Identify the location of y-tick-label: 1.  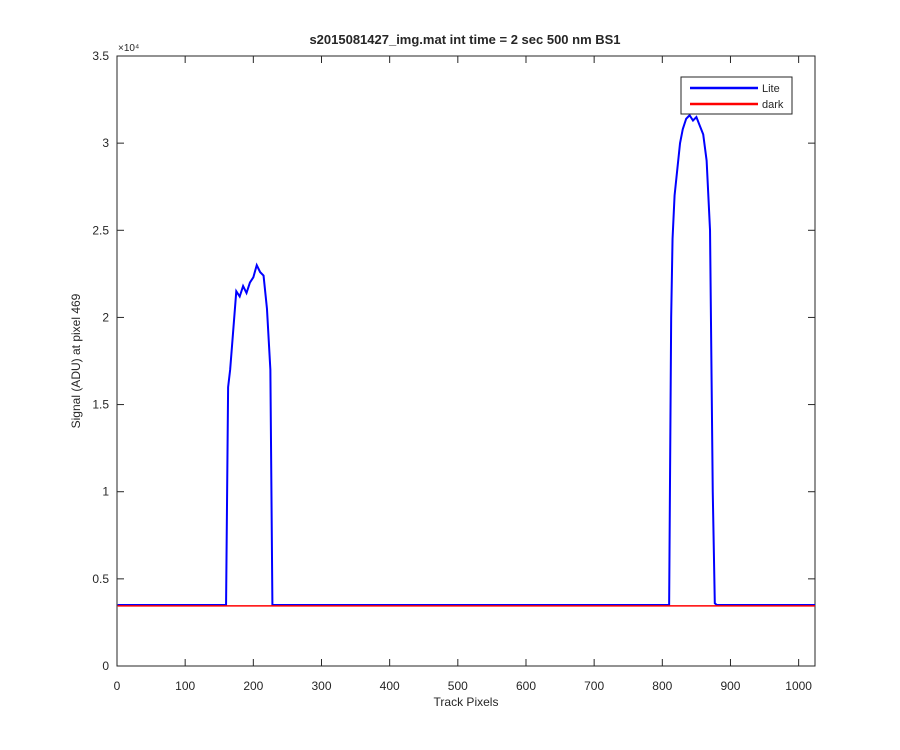
(105, 492).